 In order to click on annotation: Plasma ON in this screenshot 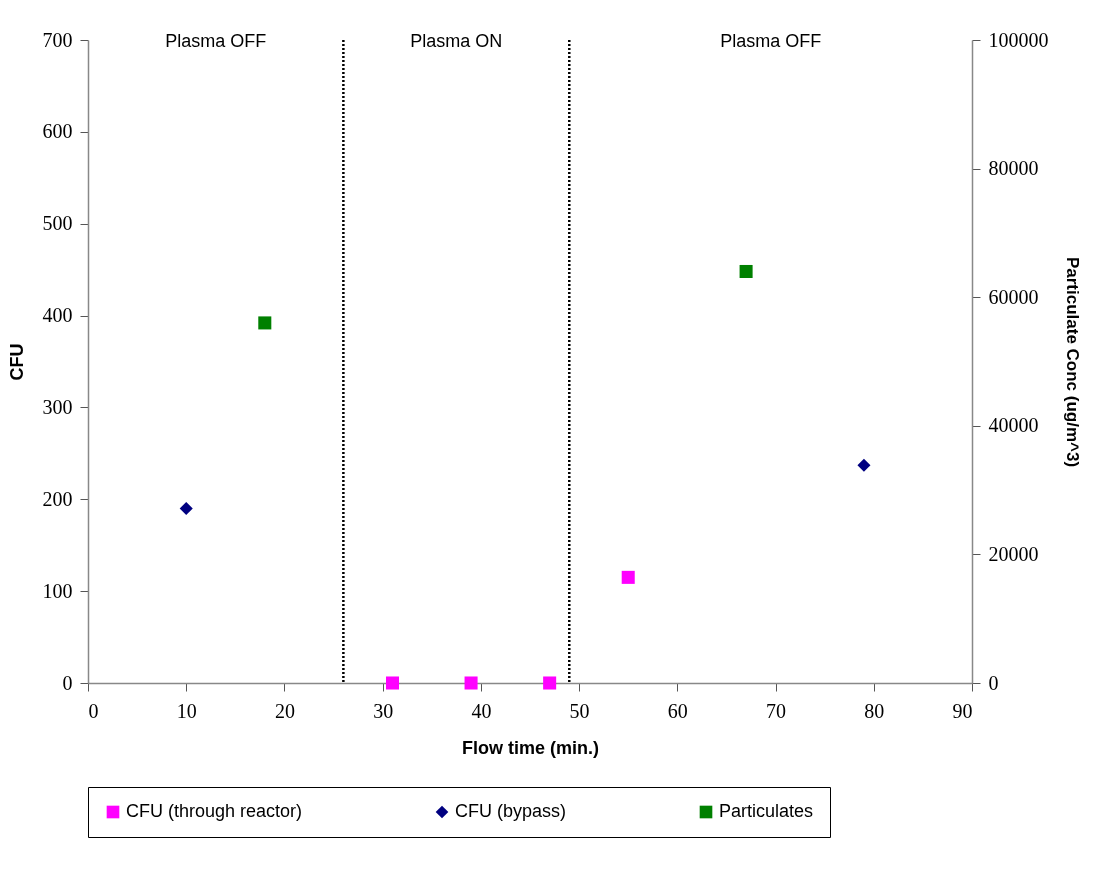, I will do `click(456, 41)`.